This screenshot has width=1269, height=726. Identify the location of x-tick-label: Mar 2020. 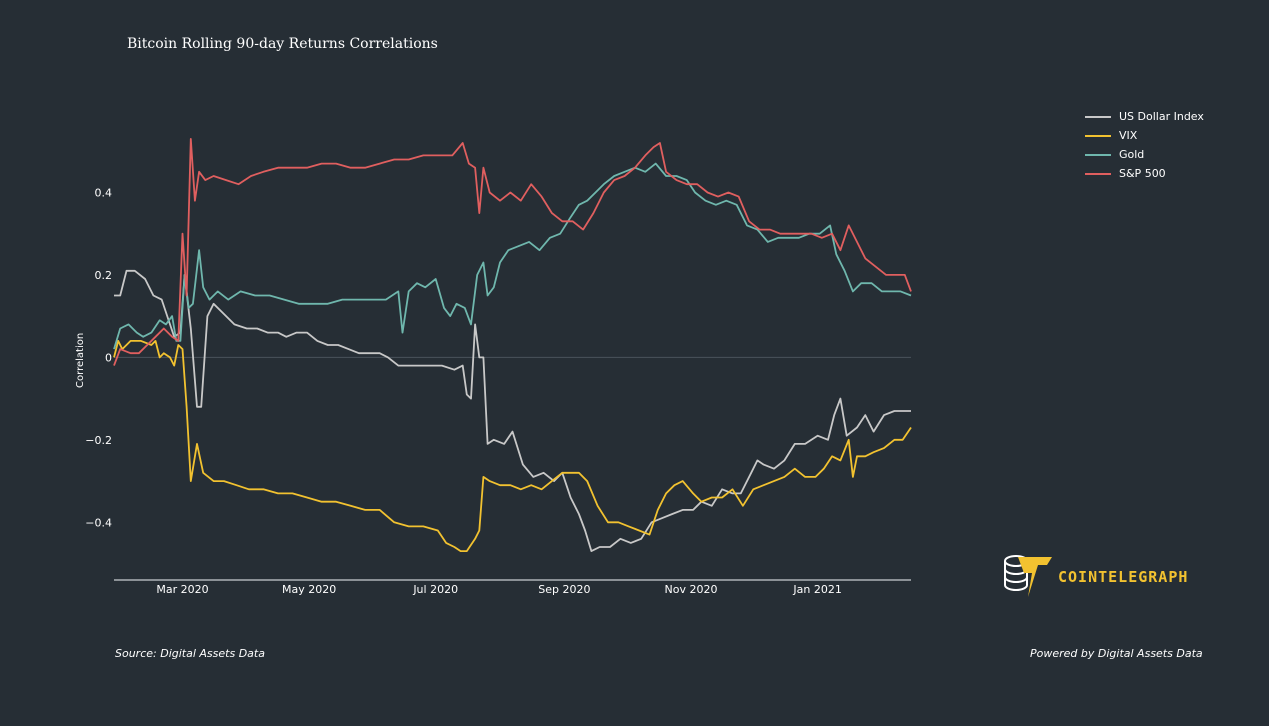
(182, 589).